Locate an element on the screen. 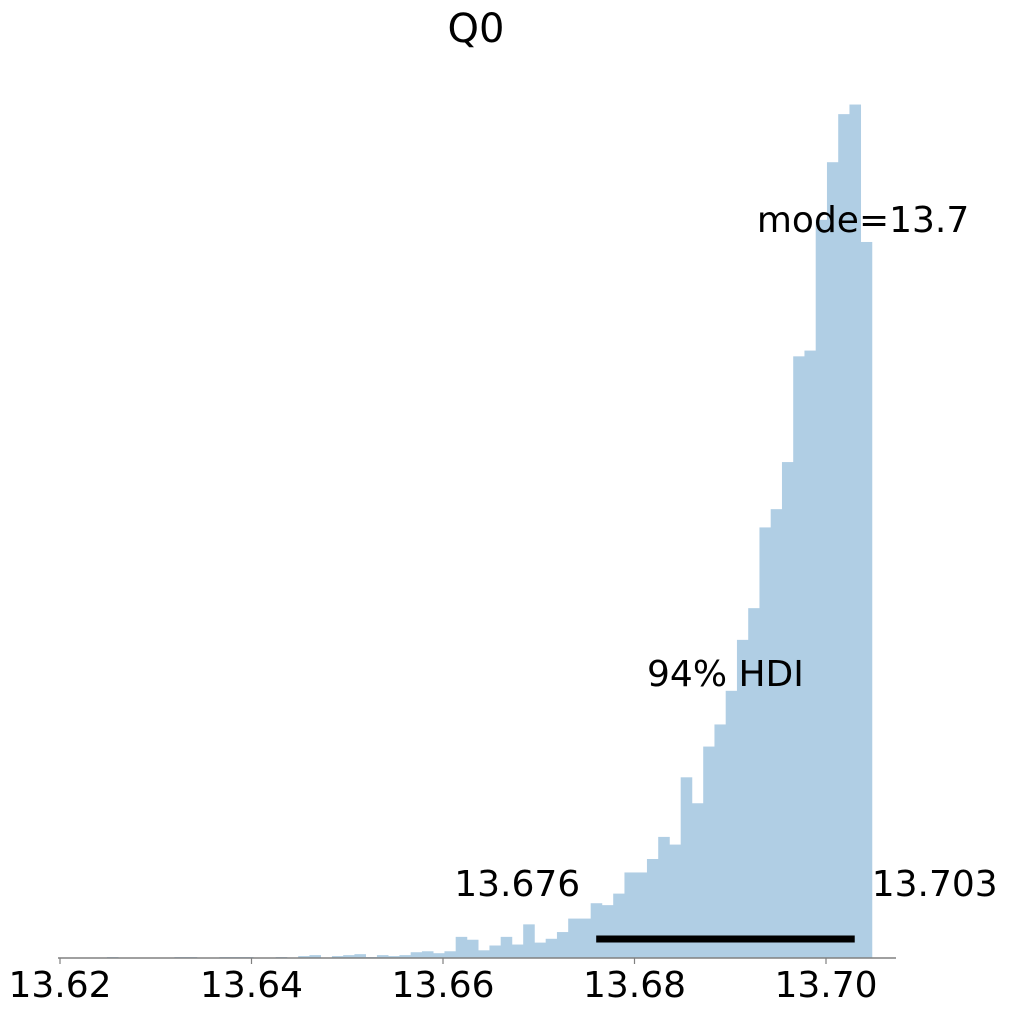  x-axis-ticks: 13.62 13.64 13.66 13.68 13.70 is located at coordinates (443, 982).